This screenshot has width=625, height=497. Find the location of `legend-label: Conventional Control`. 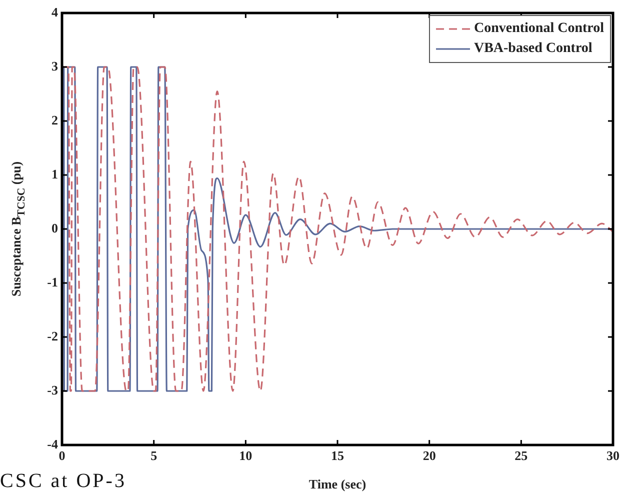

legend-label: Conventional Control is located at coordinates (539, 29).